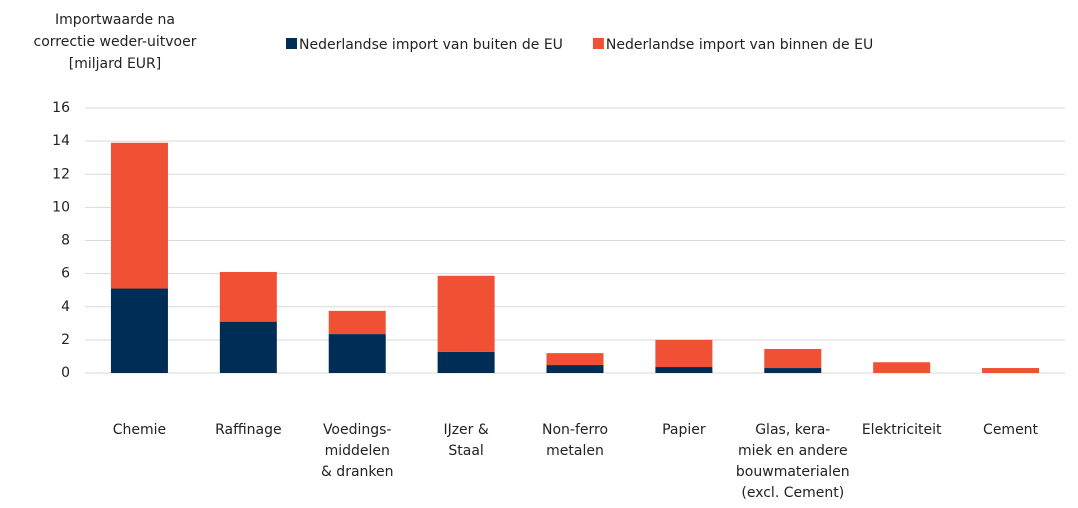  What do you see at coordinates (575, 451) in the screenshot?
I see `x-tick-label: metalen` at bounding box center [575, 451].